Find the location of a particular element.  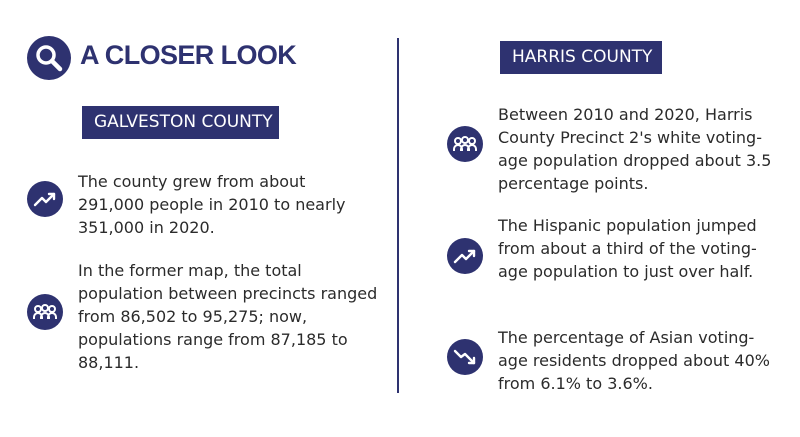

harris-county-badge: HARRIS COUNTY is located at coordinates (581, 57).